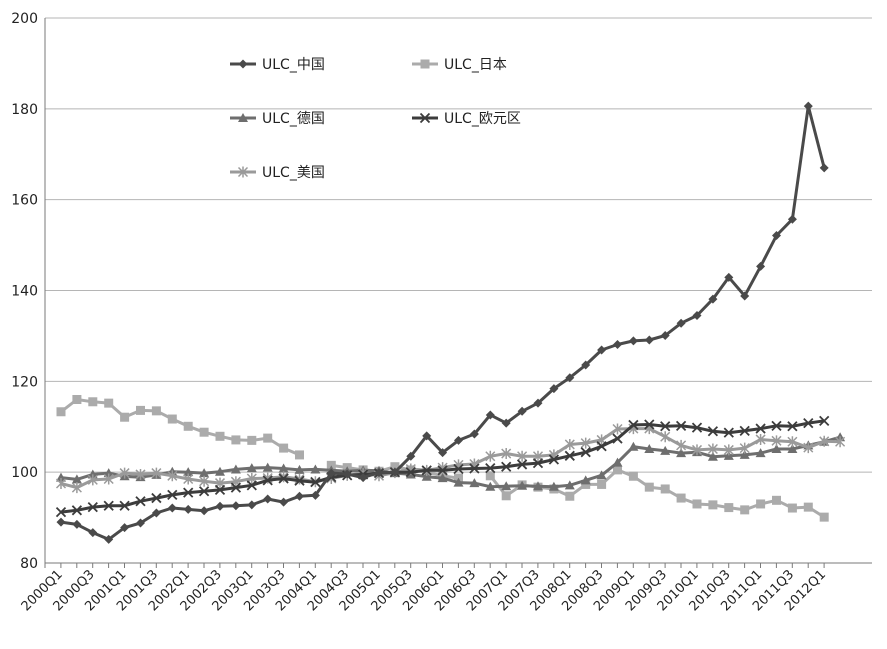 This screenshot has width=887, height=649. Describe the element at coordinates (24, 292) in the screenshot. I see `y-tick-label: 140` at that location.